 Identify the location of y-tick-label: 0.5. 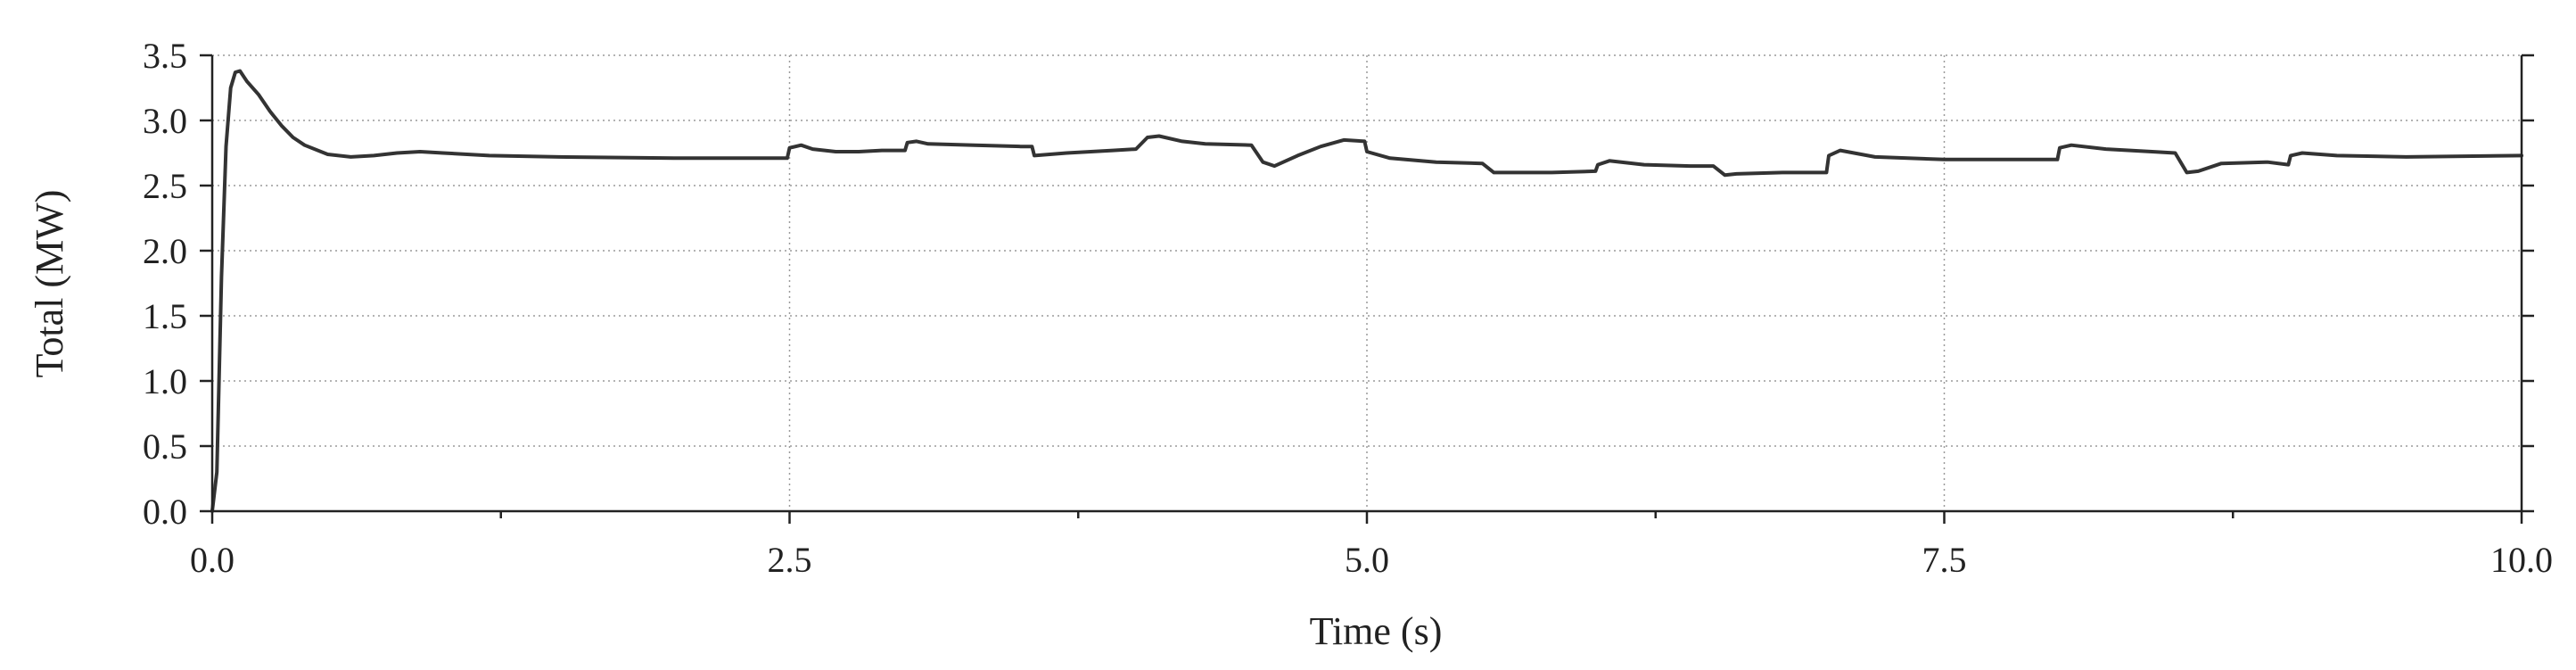
(165, 446).